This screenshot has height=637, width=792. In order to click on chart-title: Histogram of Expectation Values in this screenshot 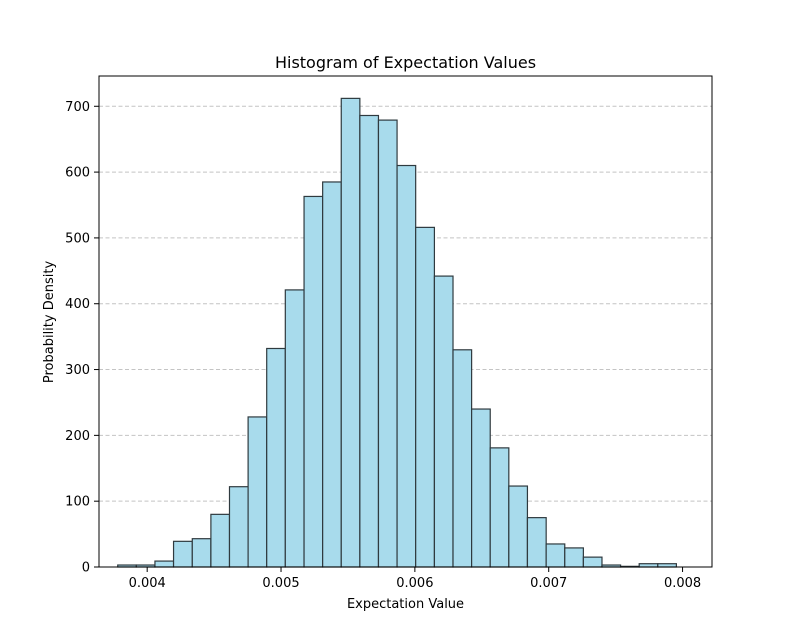, I will do `click(405, 62)`.